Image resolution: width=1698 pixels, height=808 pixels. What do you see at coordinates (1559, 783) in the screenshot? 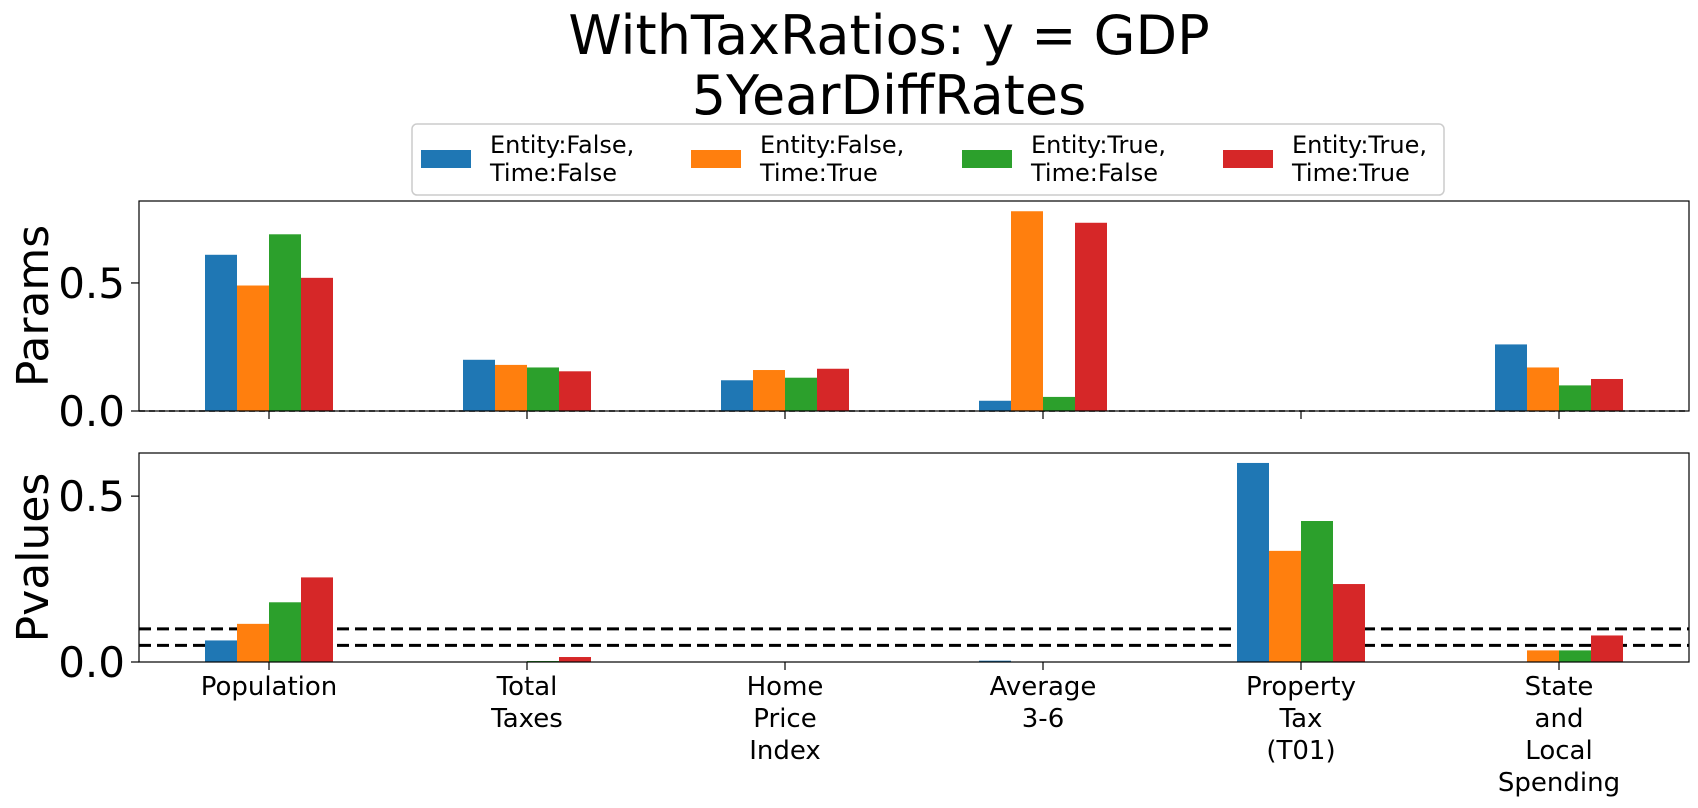
I see `x-tick-label: Spending` at bounding box center [1559, 783].